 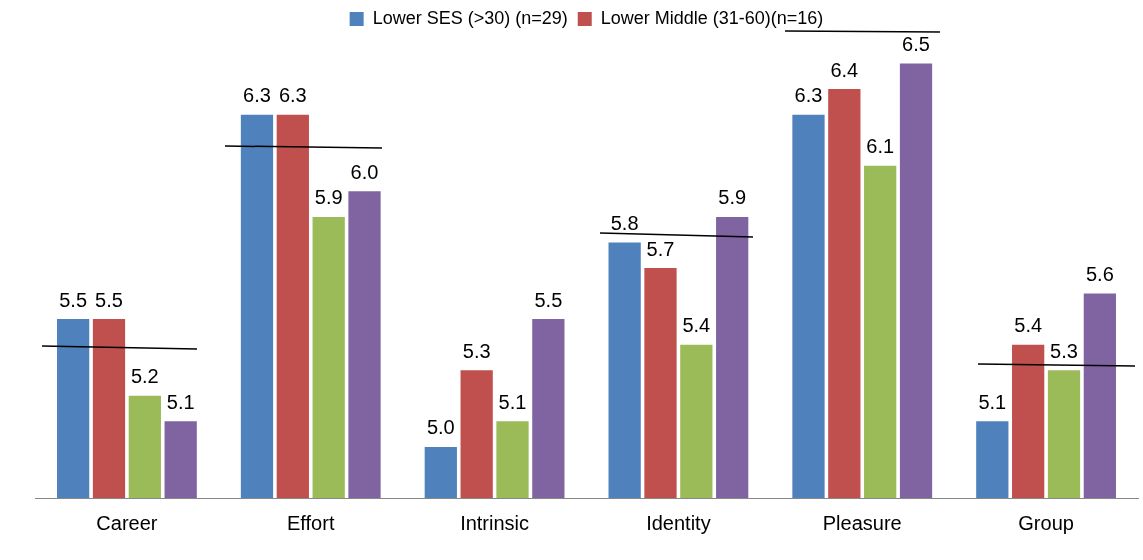 I want to click on x-tick-label: Identity, so click(x=678, y=522).